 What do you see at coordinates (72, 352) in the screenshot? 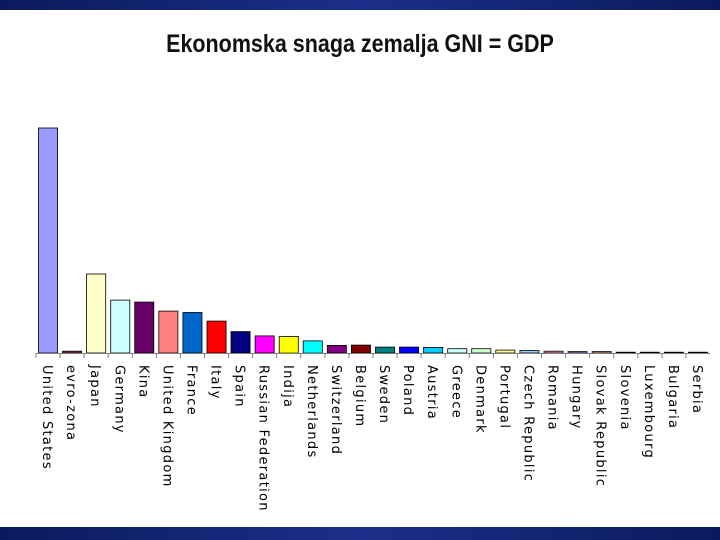
I see `bar-evro-zona` at bounding box center [72, 352].